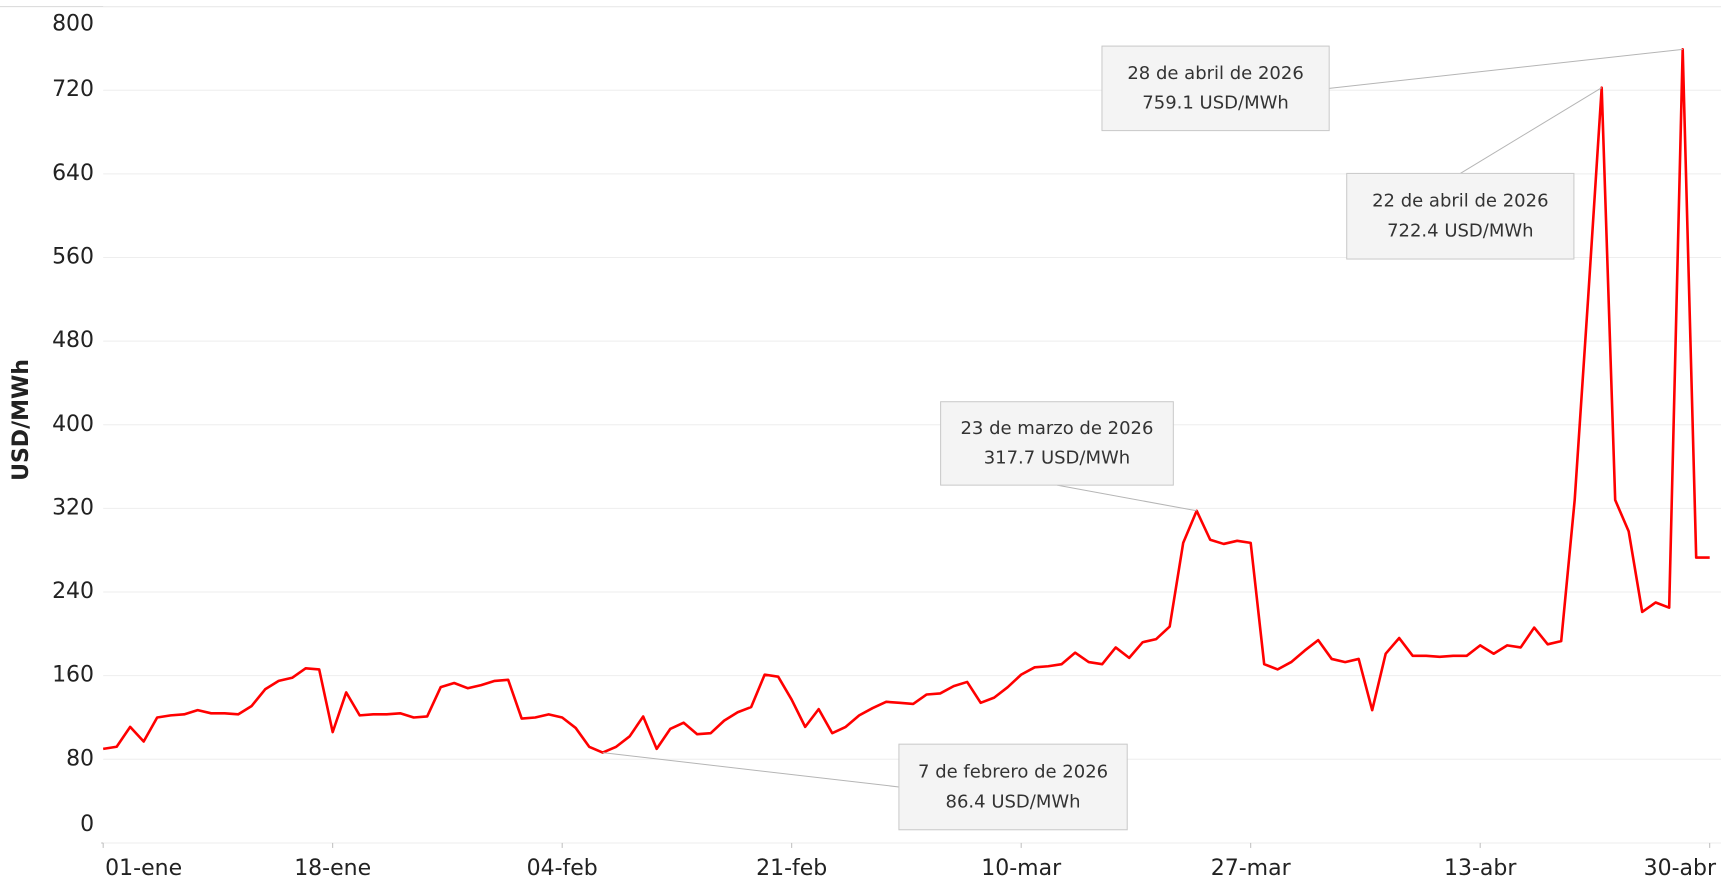 Image resolution: width=1721 pixels, height=883 pixels. I want to click on y-tick-label: 160, so click(73, 675).